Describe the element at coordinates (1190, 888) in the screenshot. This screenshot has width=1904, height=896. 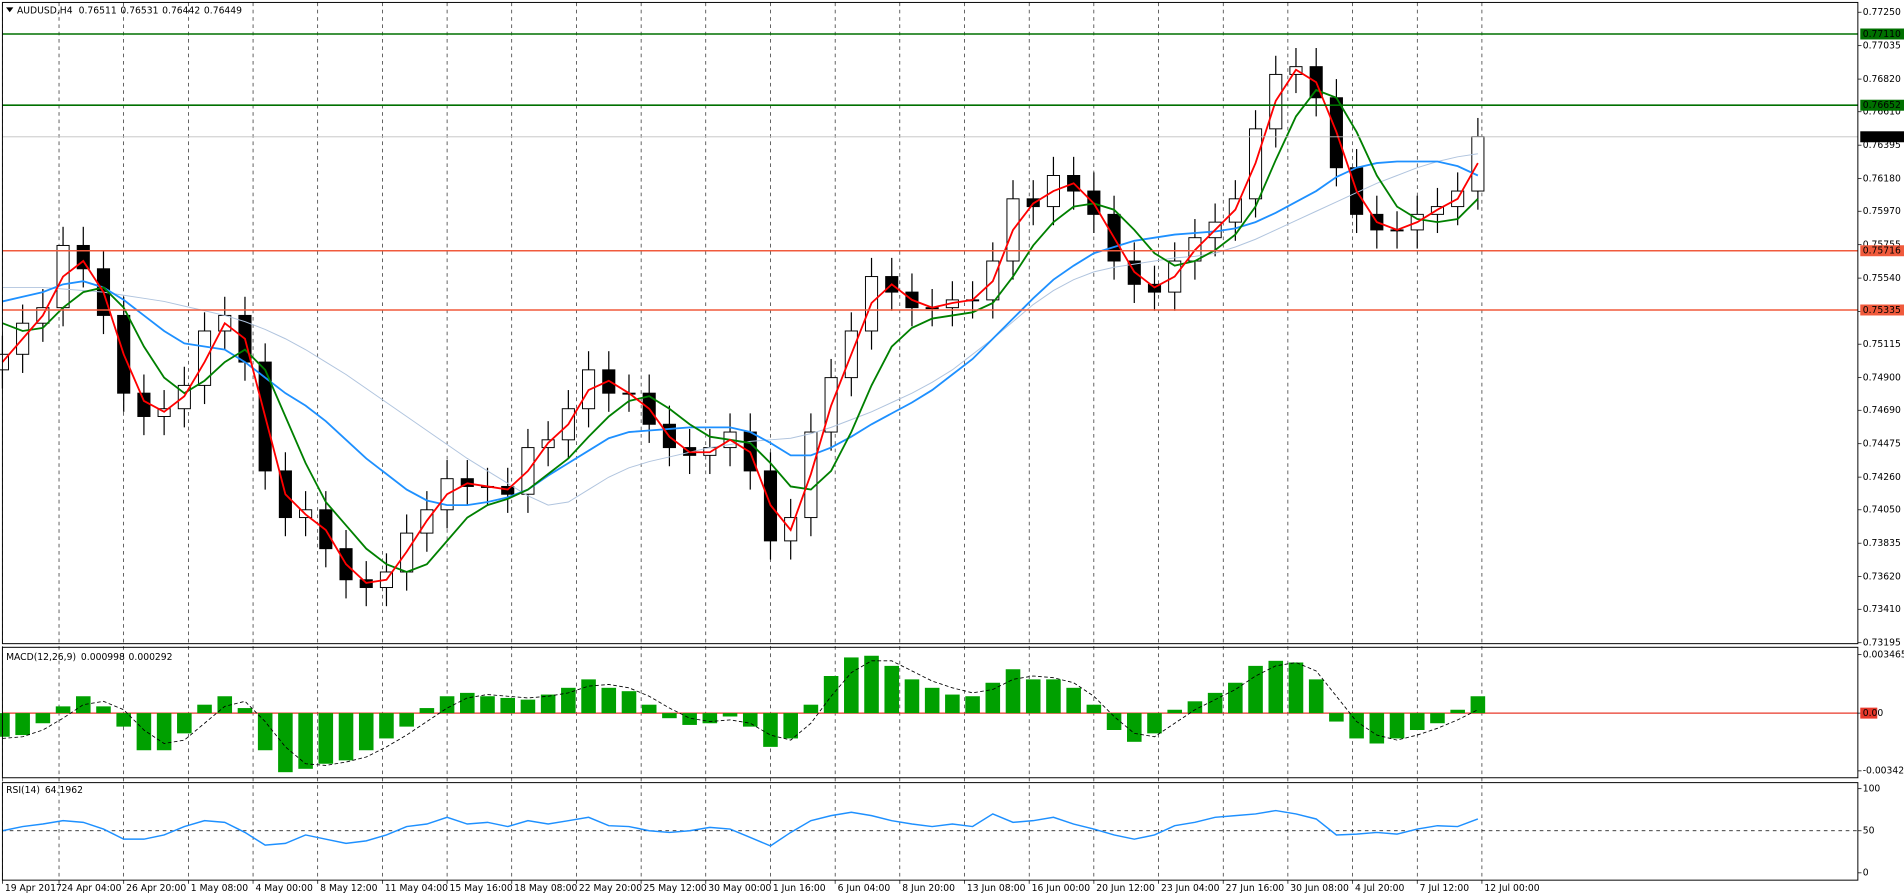
I see `x-tick-label: 23 Jun 04:00` at that location.